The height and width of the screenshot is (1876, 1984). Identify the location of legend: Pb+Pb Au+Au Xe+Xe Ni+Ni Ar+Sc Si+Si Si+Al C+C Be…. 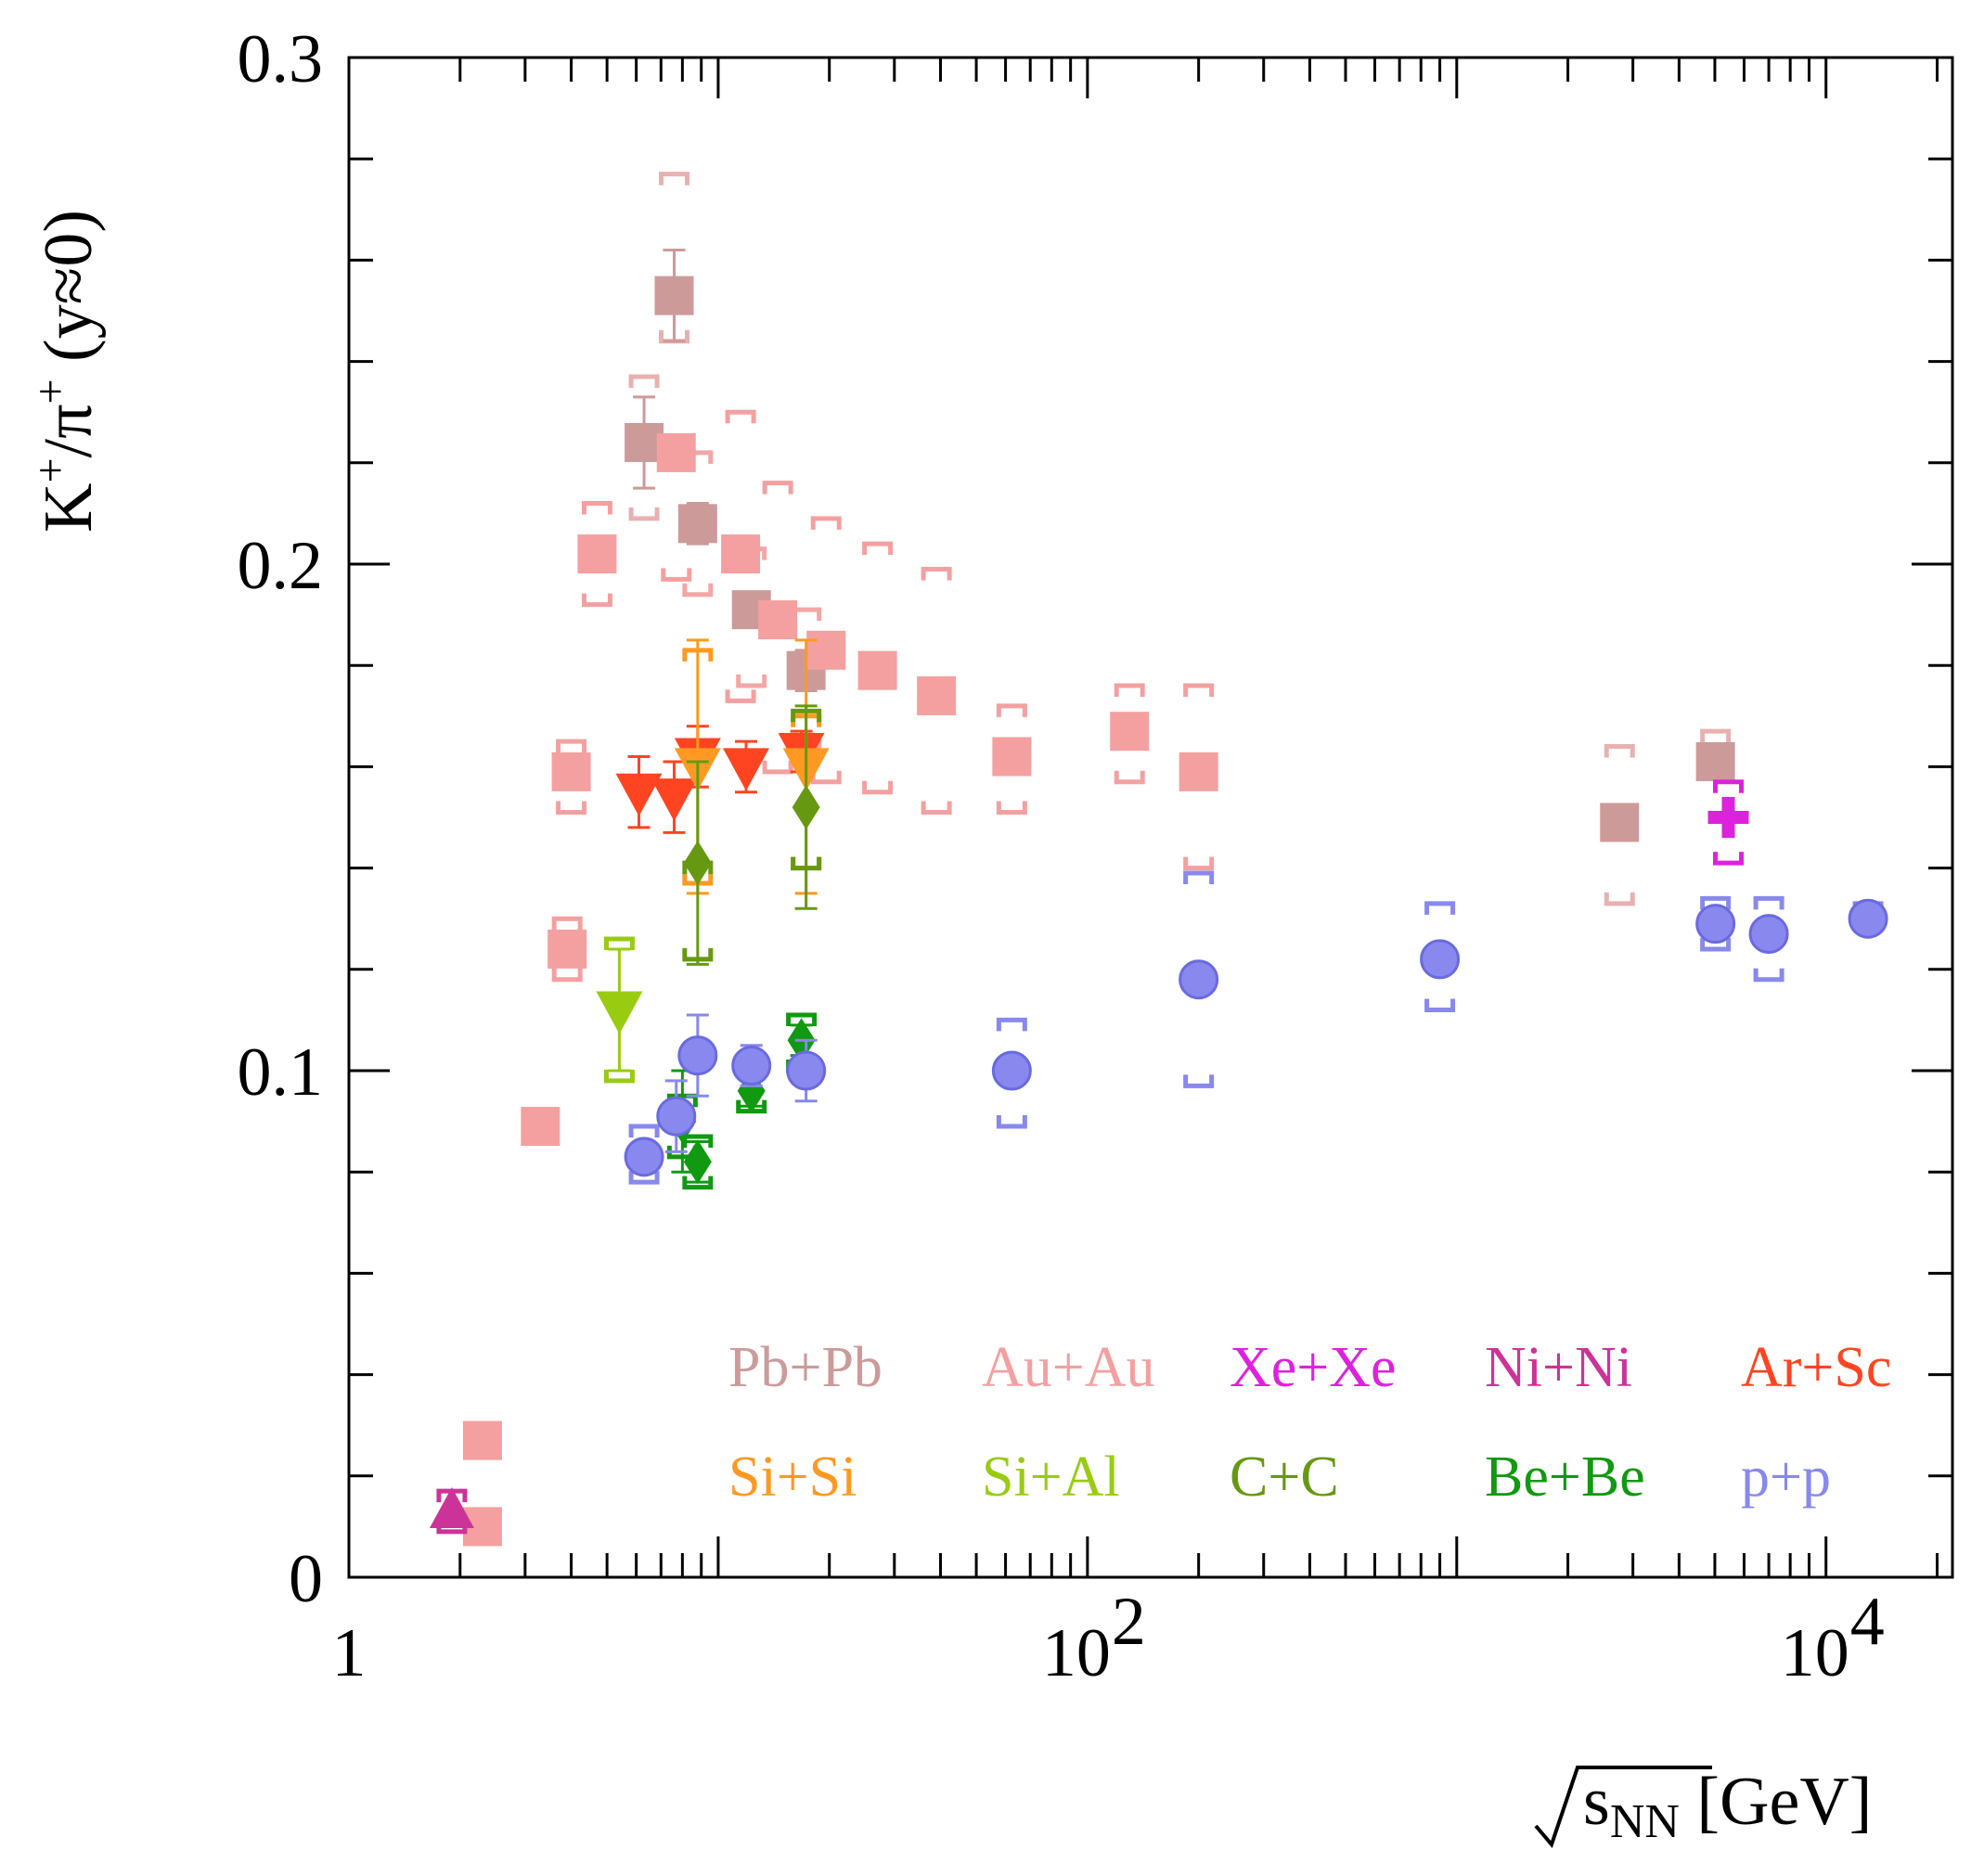
(1309, 1422).